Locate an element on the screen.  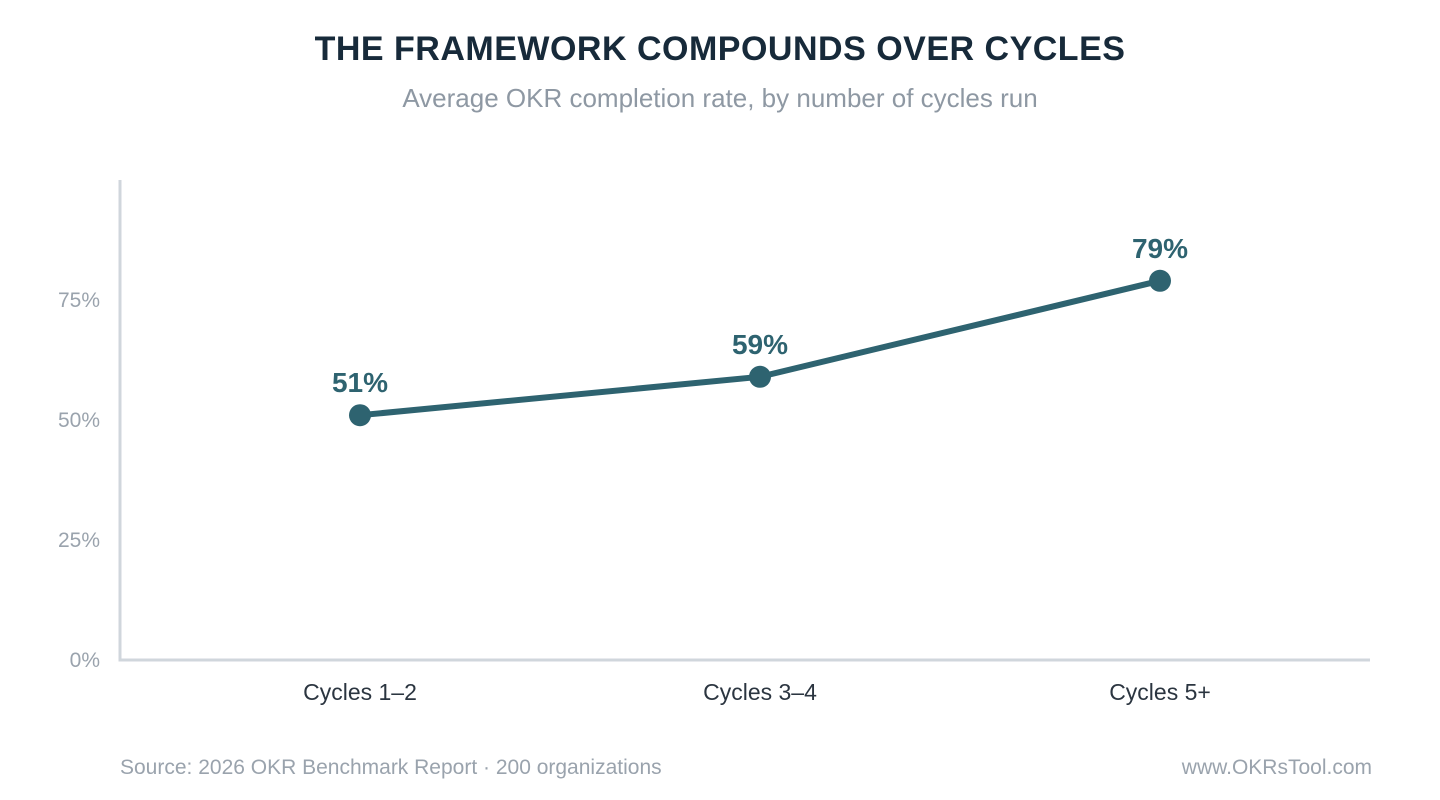
y-tick-label: 75% is located at coordinates (79, 300).